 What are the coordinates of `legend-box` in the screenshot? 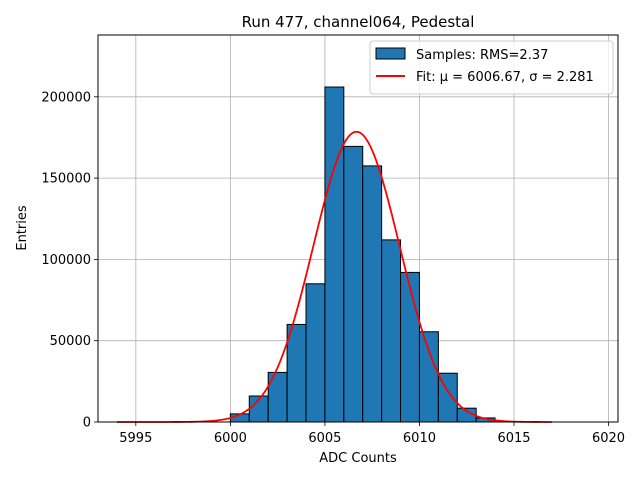 It's located at (491, 67).